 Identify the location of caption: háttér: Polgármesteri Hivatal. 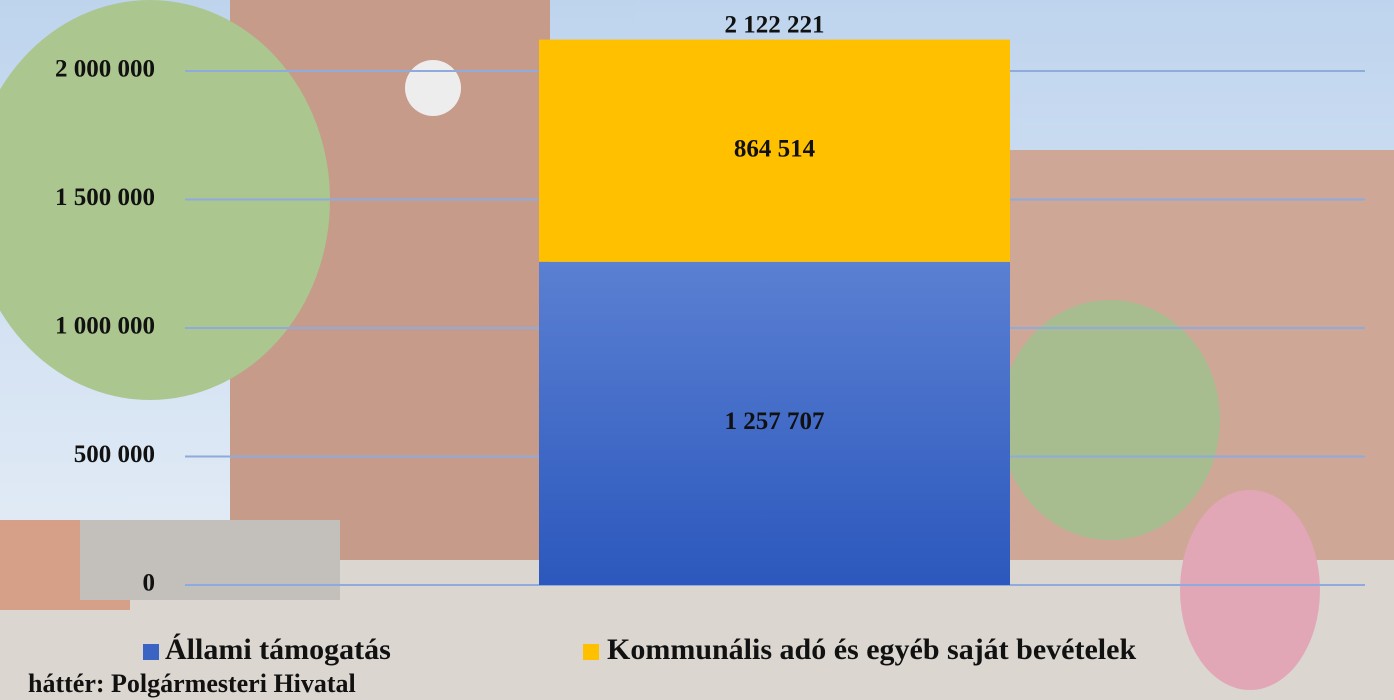
(192, 683).